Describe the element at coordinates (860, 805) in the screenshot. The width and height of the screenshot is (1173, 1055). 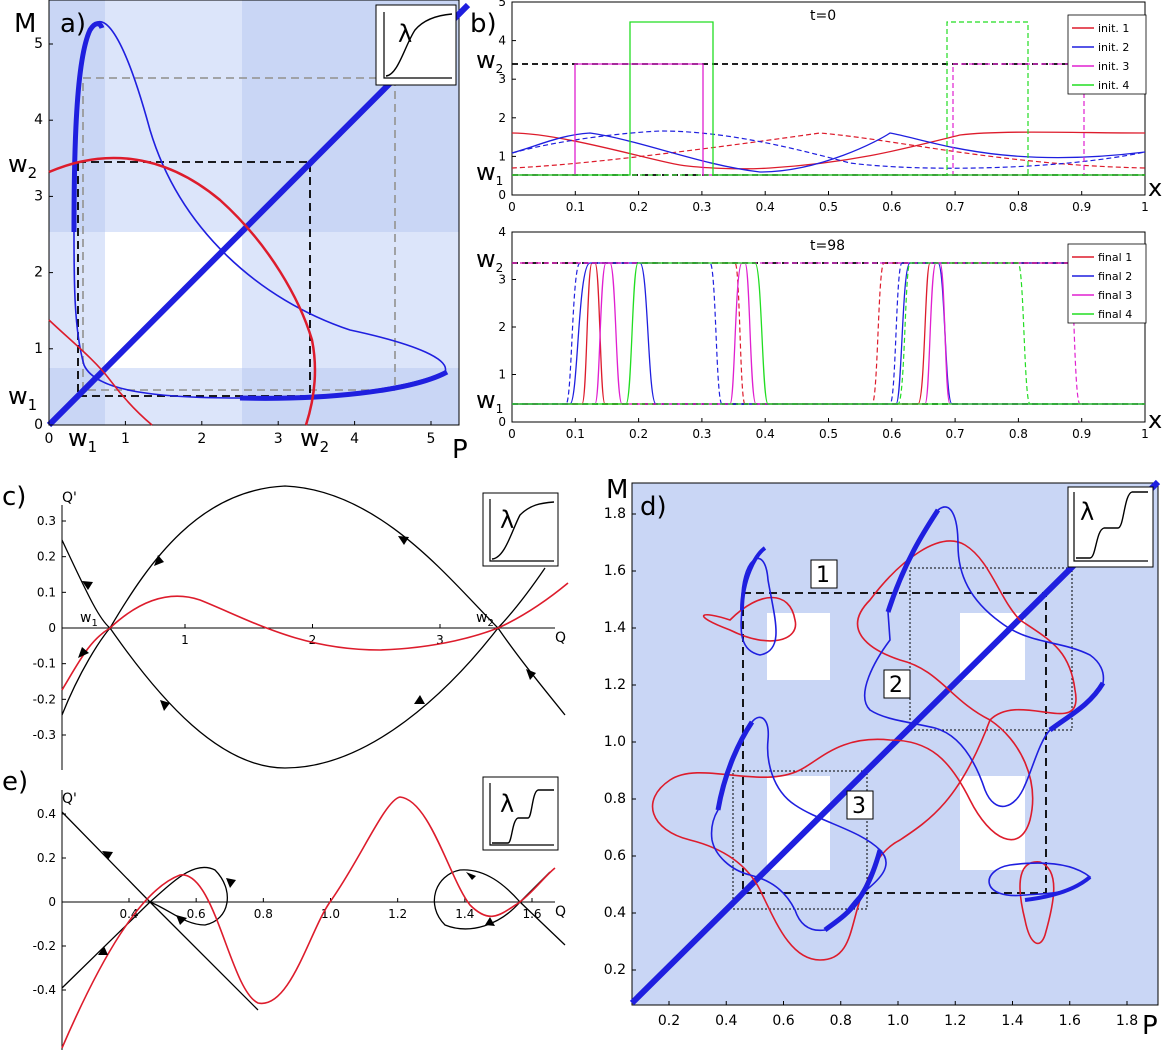
I see `d-box-label-3: 3` at that location.